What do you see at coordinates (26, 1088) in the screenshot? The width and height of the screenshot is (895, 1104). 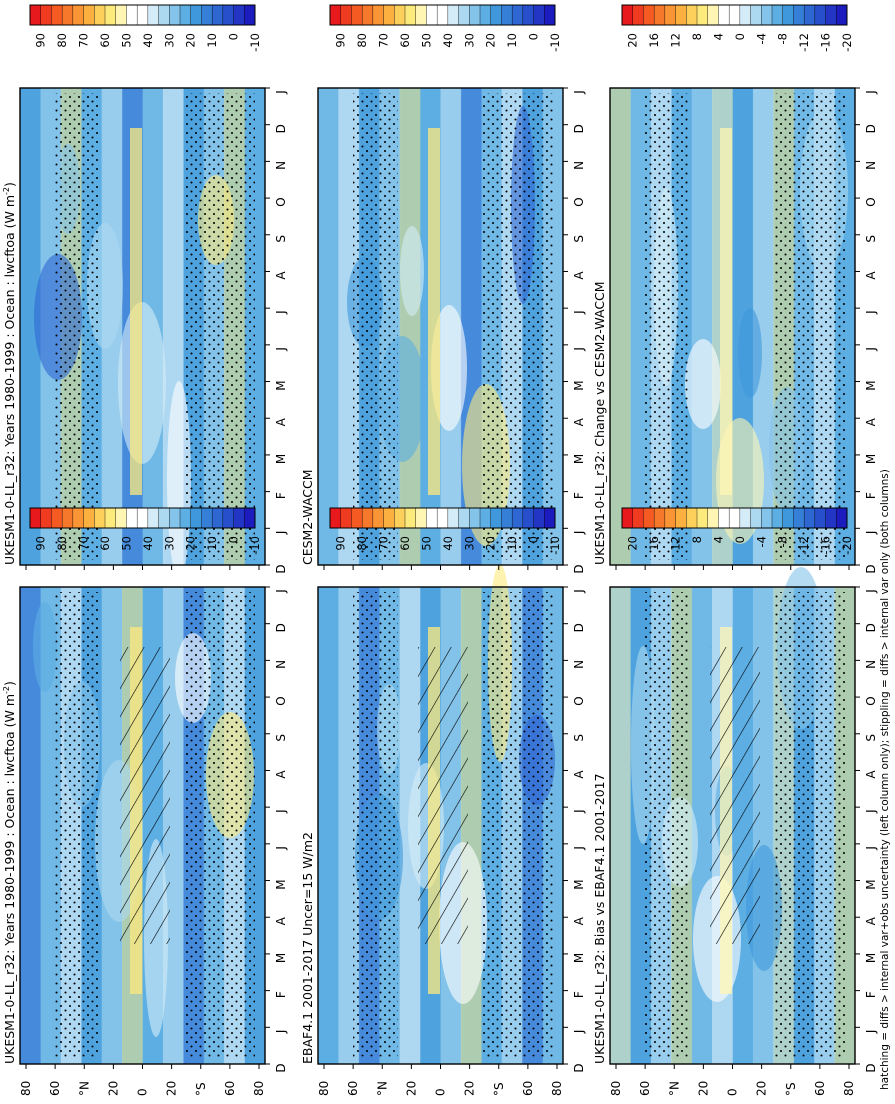 I see `lat-tick-label: 80` at bounding box center [26, 1088].